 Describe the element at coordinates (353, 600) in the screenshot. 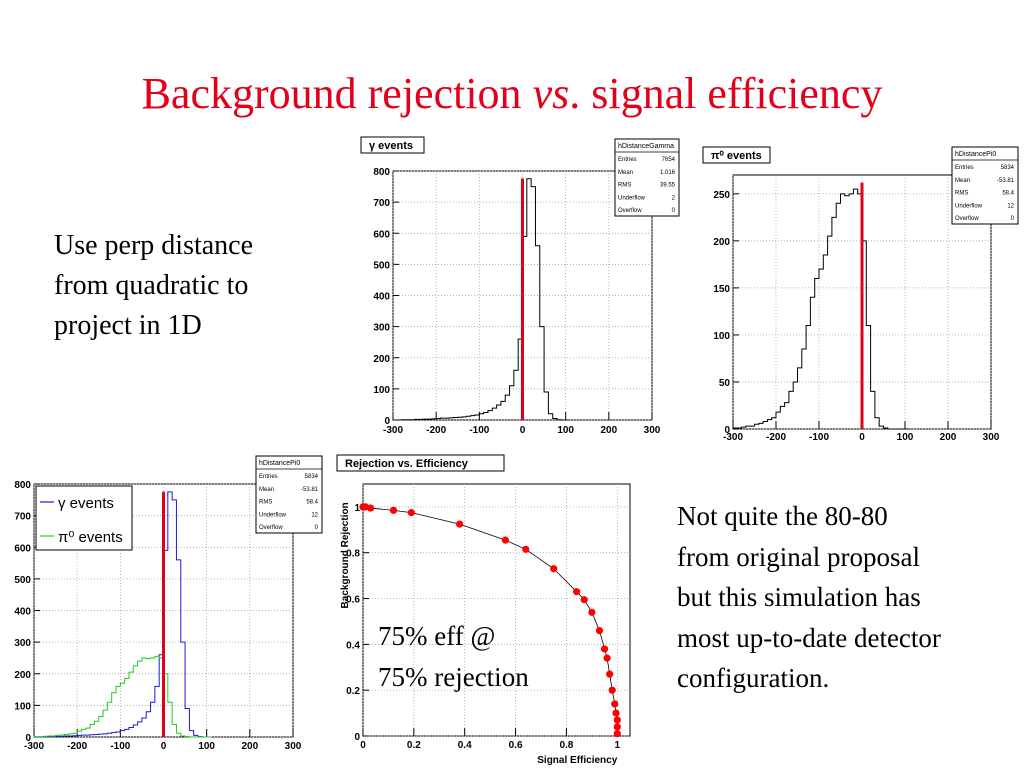

I see `y-tick-label: 0.6` at that location.